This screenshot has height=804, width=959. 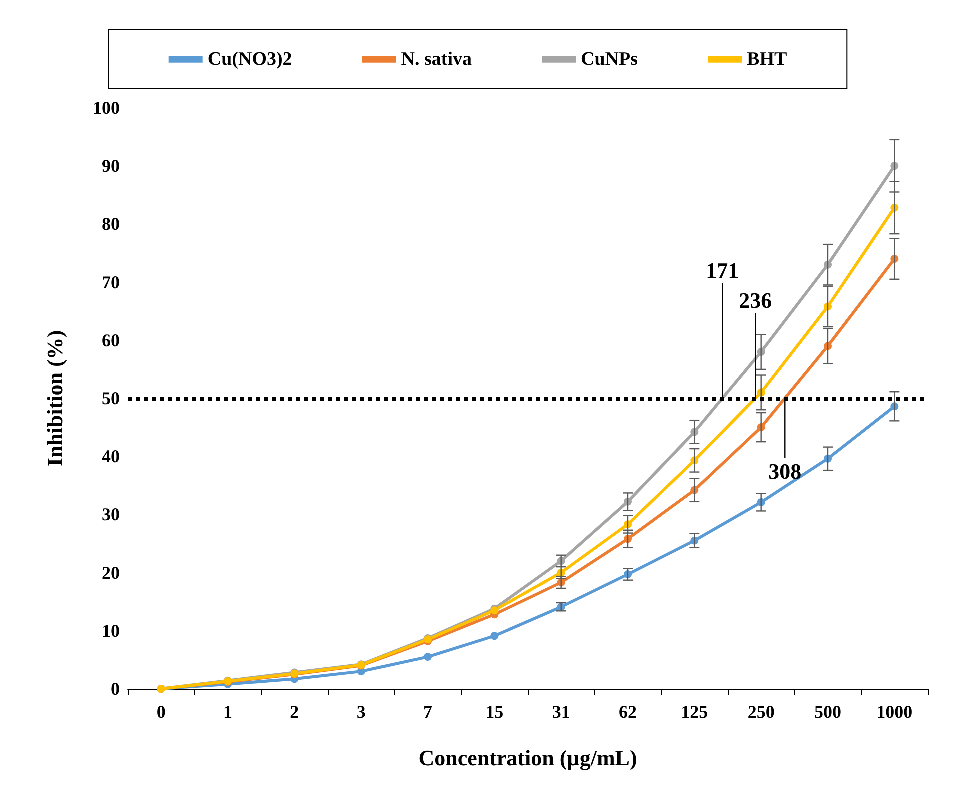 What do you see at coordinates (111, 456) in the screenshot?
I see `y-tick-label: 40` at bounding box center [111, 456].